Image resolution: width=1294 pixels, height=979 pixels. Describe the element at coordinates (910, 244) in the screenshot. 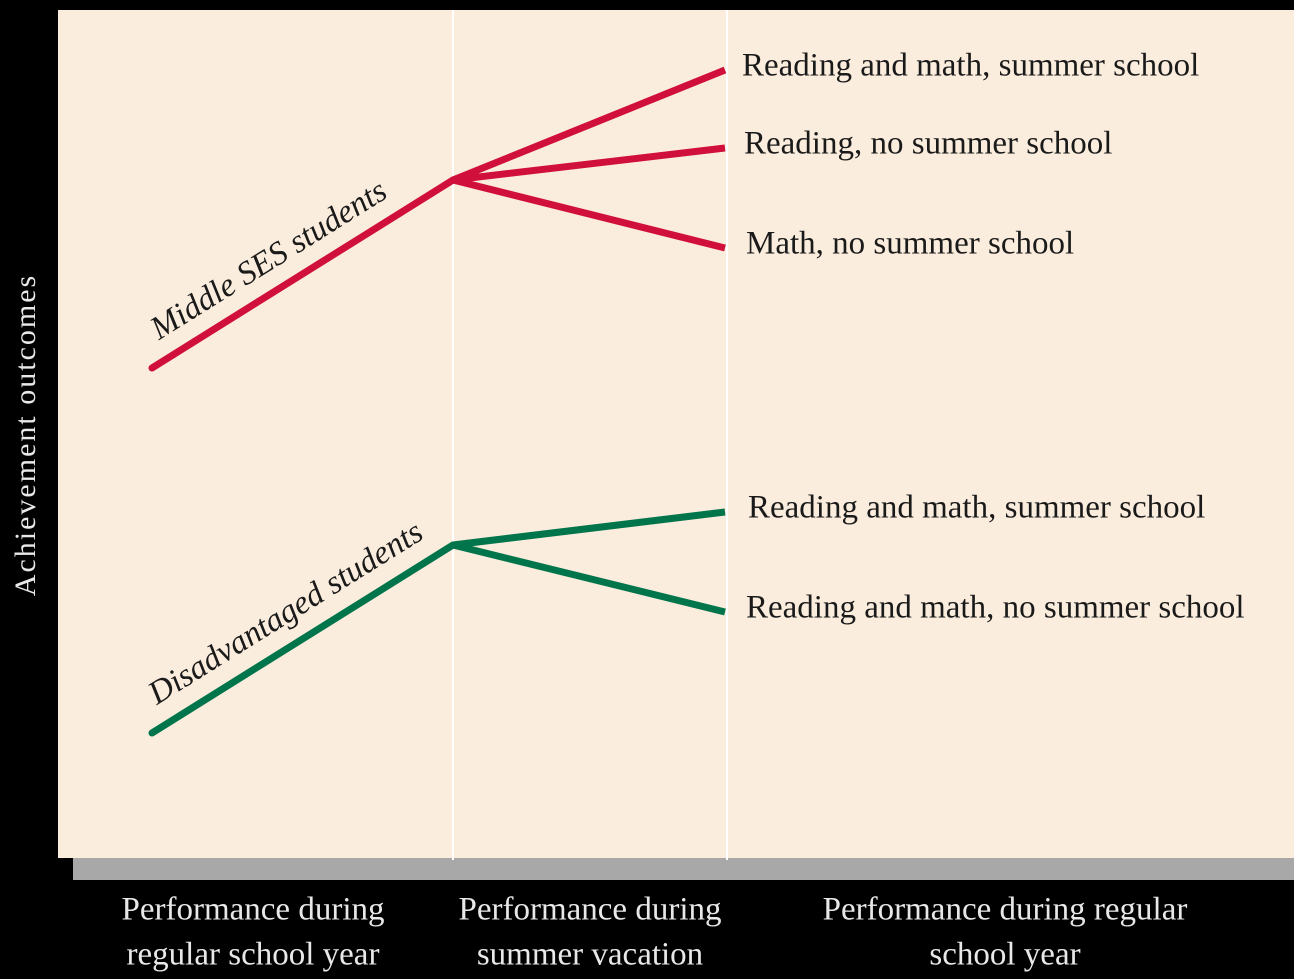

I see `branch-label: Math, no summer school` at that location.